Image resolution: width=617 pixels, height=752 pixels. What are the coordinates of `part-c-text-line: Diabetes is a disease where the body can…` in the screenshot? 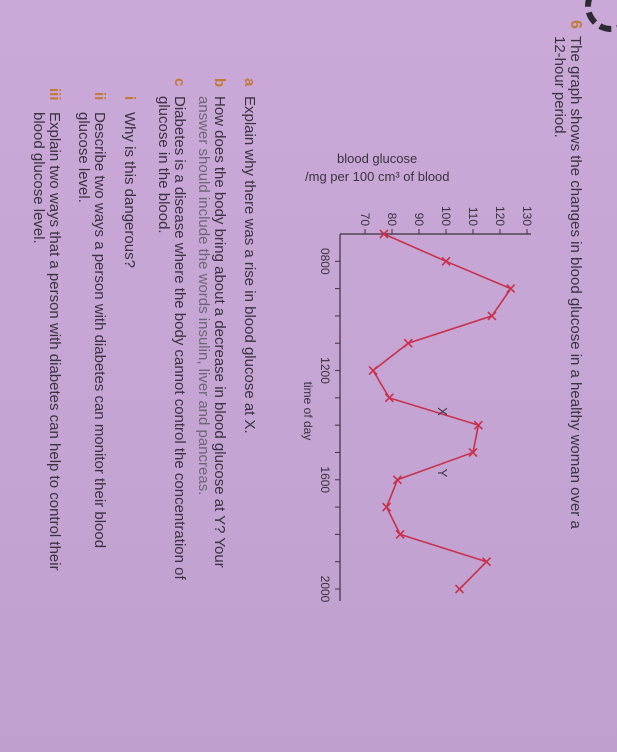 It's located at (179, 338).